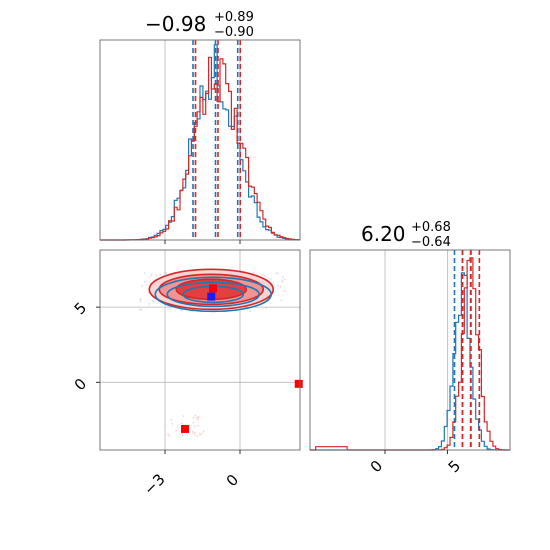  I want to click on marginal-histogram-x, so click(200, 141).